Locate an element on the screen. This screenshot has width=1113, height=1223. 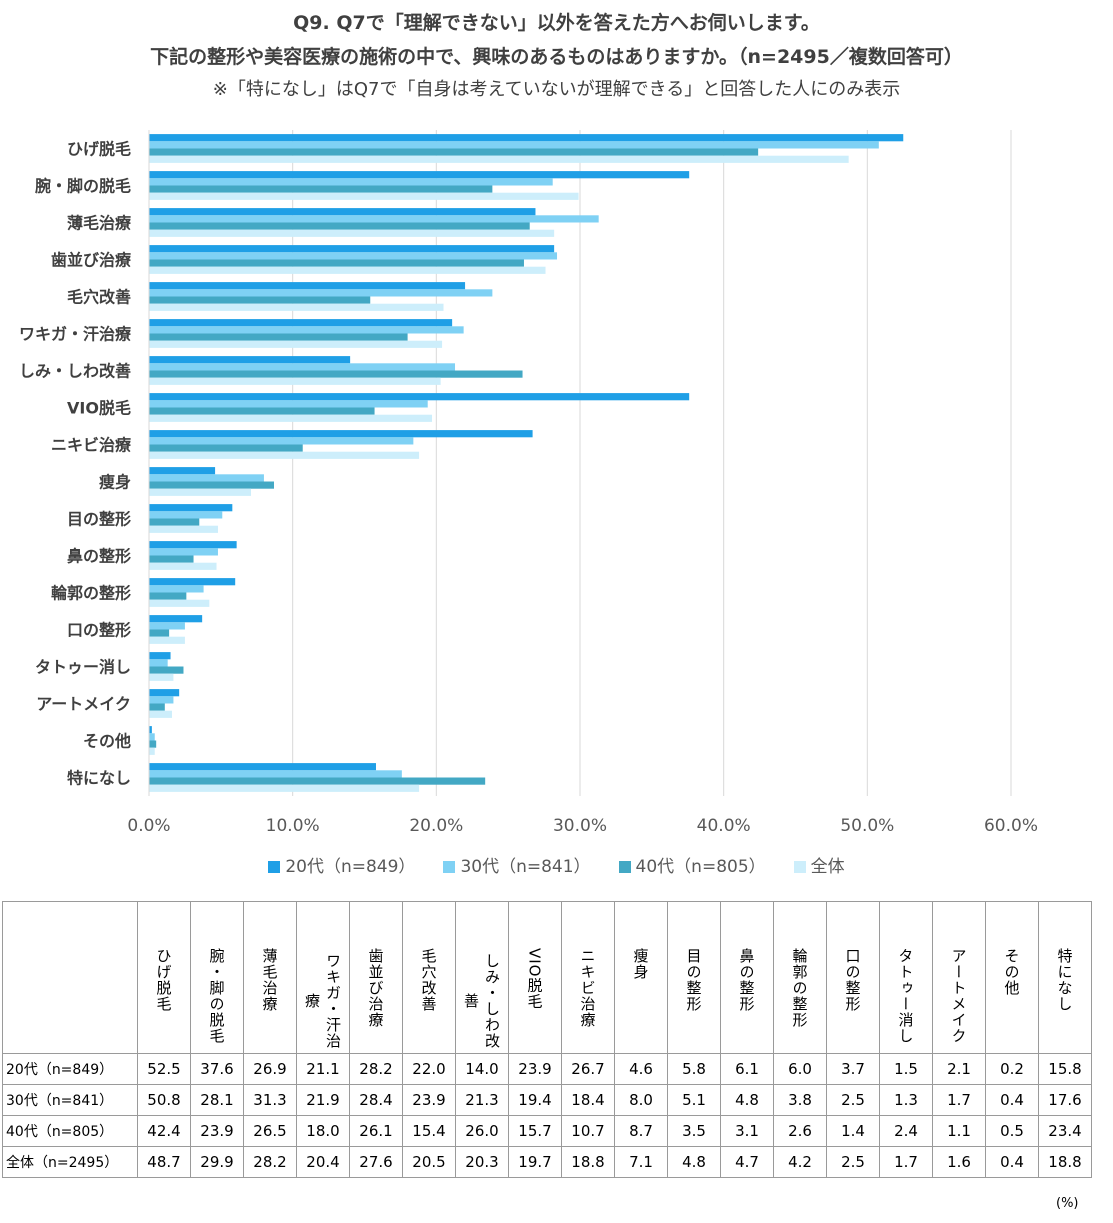
column-header-label: しみ・しわ改善 is located at coordinates (481, 1000).